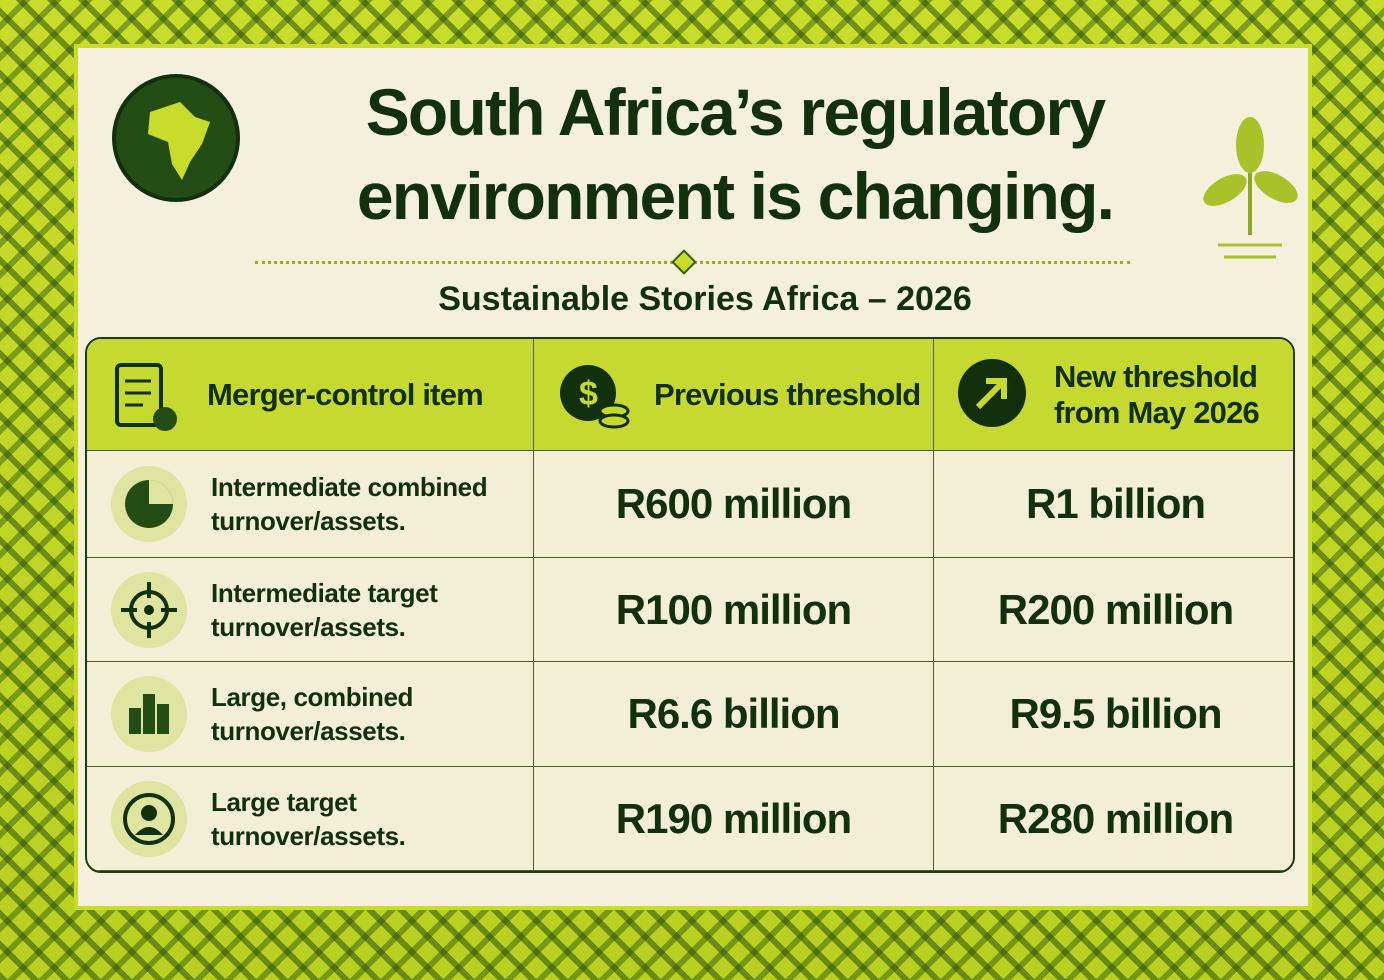 This screenshot has height=980, width=1384. What do you see at coordinates (324, 609) in the screenshot?
I see `item-text: Intermediate target turnover/assets.` at bounding box center [324, 609].